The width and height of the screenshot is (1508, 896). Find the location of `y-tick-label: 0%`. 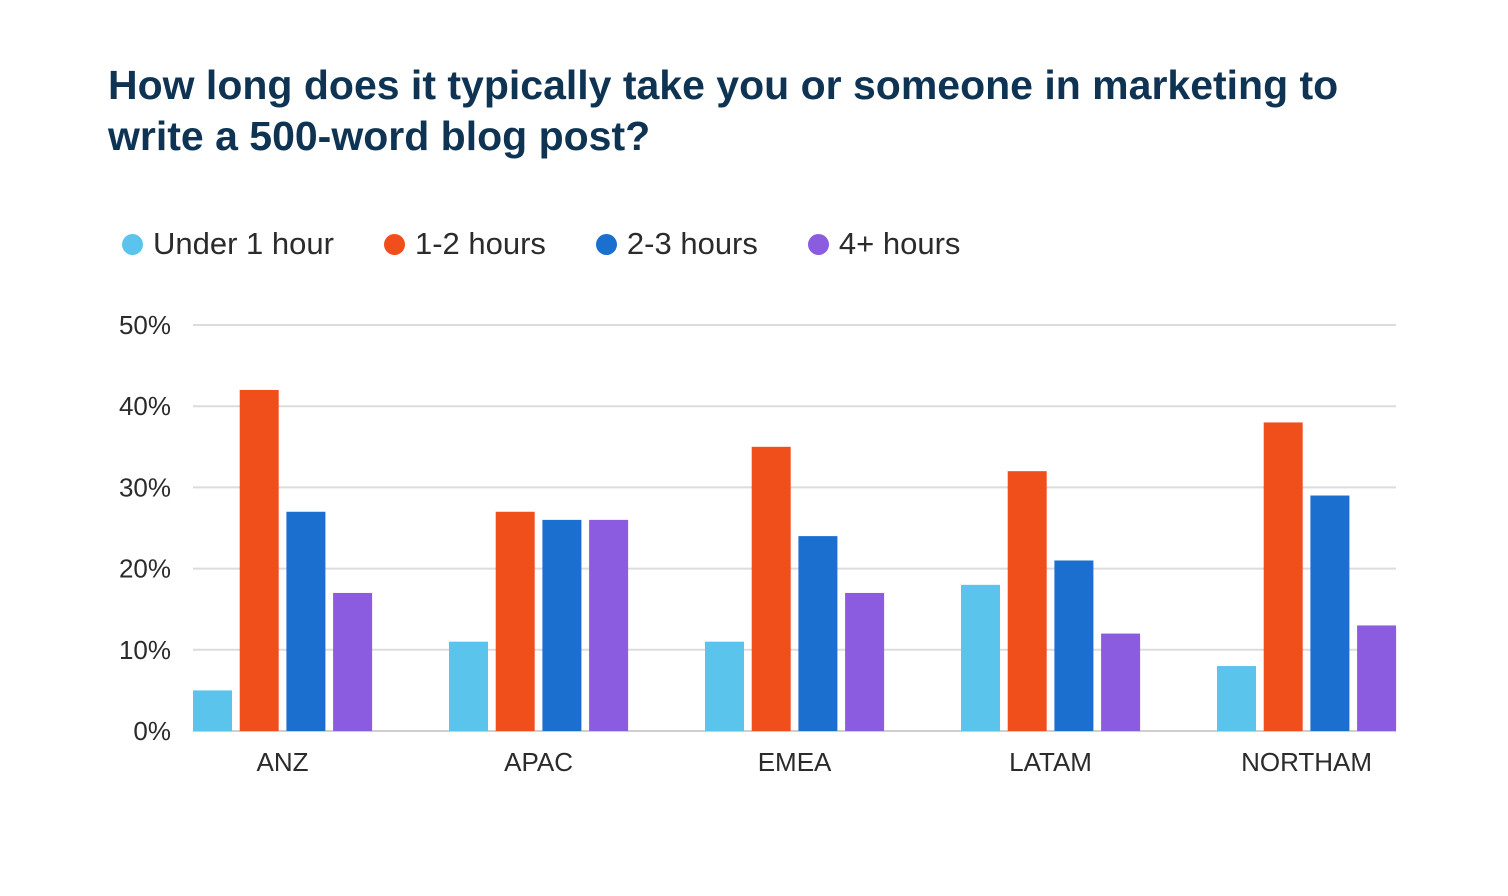

y-tick-label: 0% is located at coordinates (152, 731).